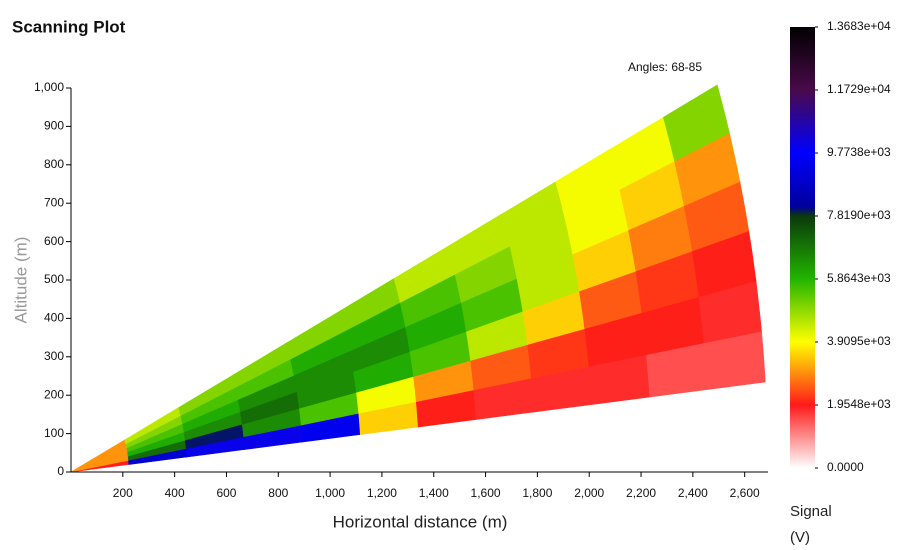 The image size is (903, 550). Describe the element at coordinates (859, 89) in the screenshot. I see `colorbar-tick-label: 1.1729e+04` at that location.